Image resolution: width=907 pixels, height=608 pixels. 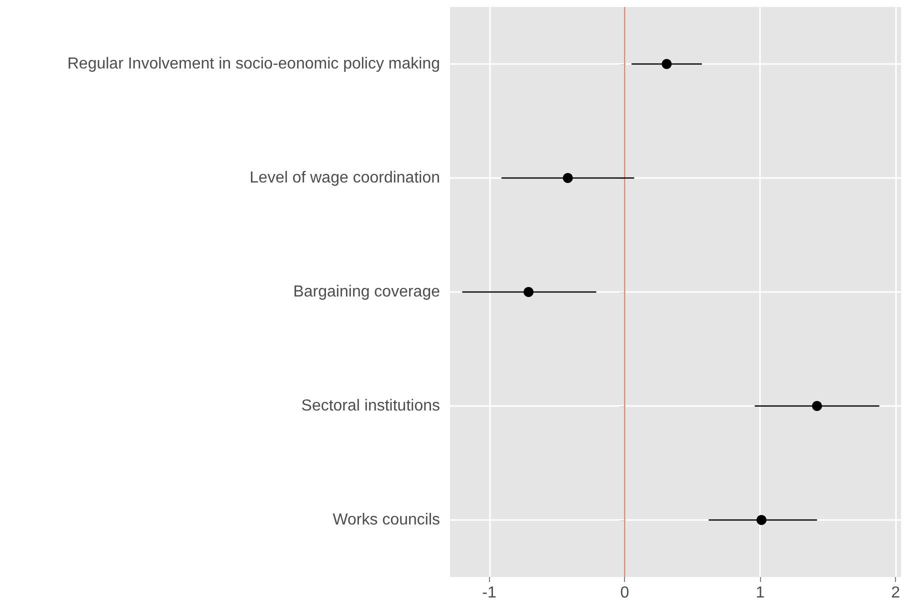 What do you see at coordinates (345, 178) in the screenshot?
I see `y-tick-label: Level of wage coordination` at bounding box center [345, 178].